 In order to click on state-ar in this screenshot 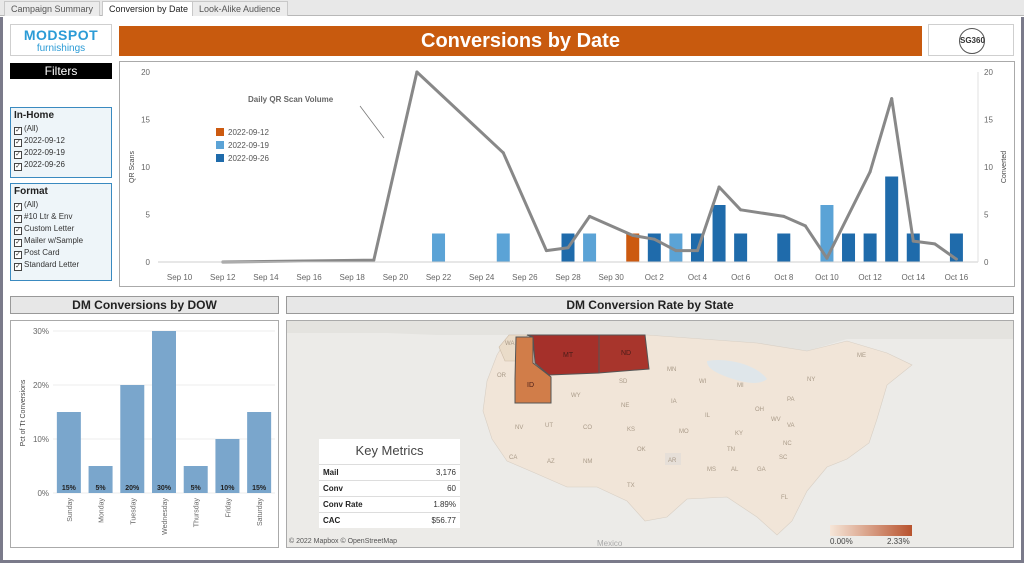, I will do `click(673, 459)`.